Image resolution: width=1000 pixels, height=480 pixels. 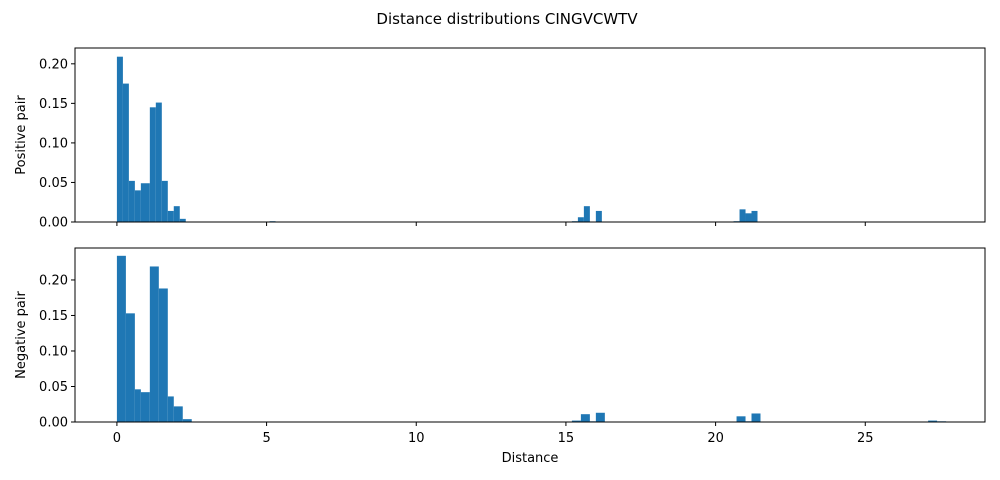 What do you see at coordinates (507, 19) in the screenshot?
I see `chart-title: Distance distributions CINGVCWTV` at bounding box center [507, 19].